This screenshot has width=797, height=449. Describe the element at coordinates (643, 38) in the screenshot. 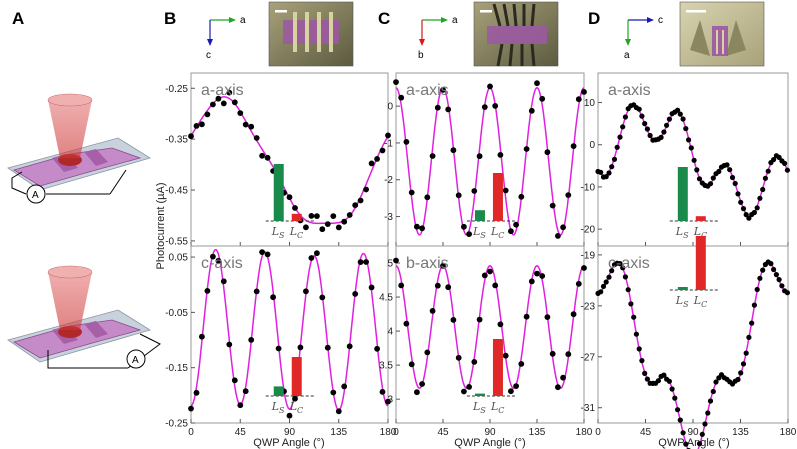

I see `orientation-indicator-d: c a` at that location.